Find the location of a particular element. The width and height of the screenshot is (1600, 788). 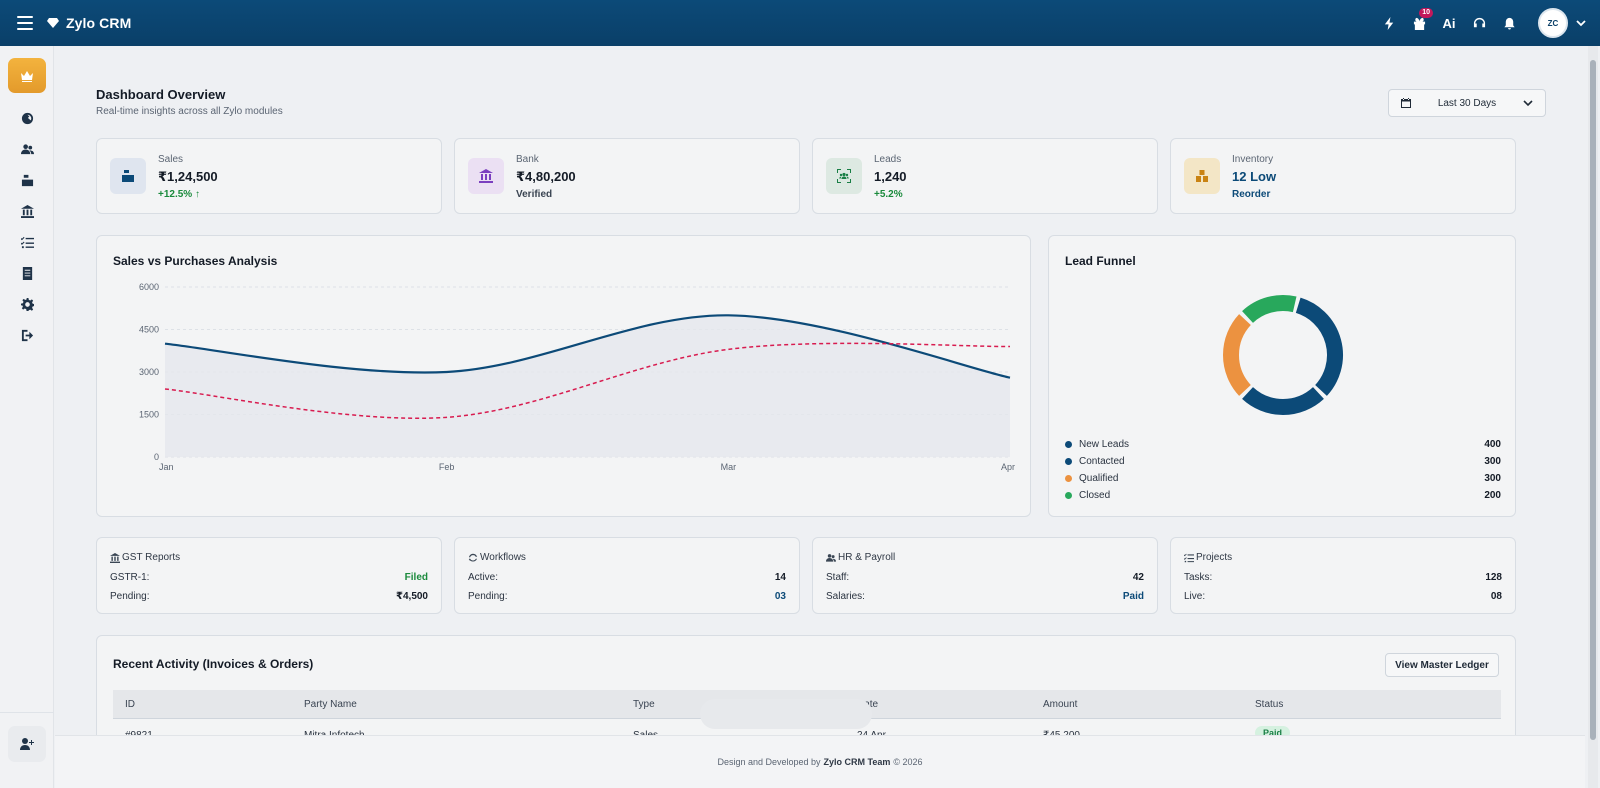

module-card-workflows: Workflows Active: 14 Pending: 03 is located at coordinates (627, 575).